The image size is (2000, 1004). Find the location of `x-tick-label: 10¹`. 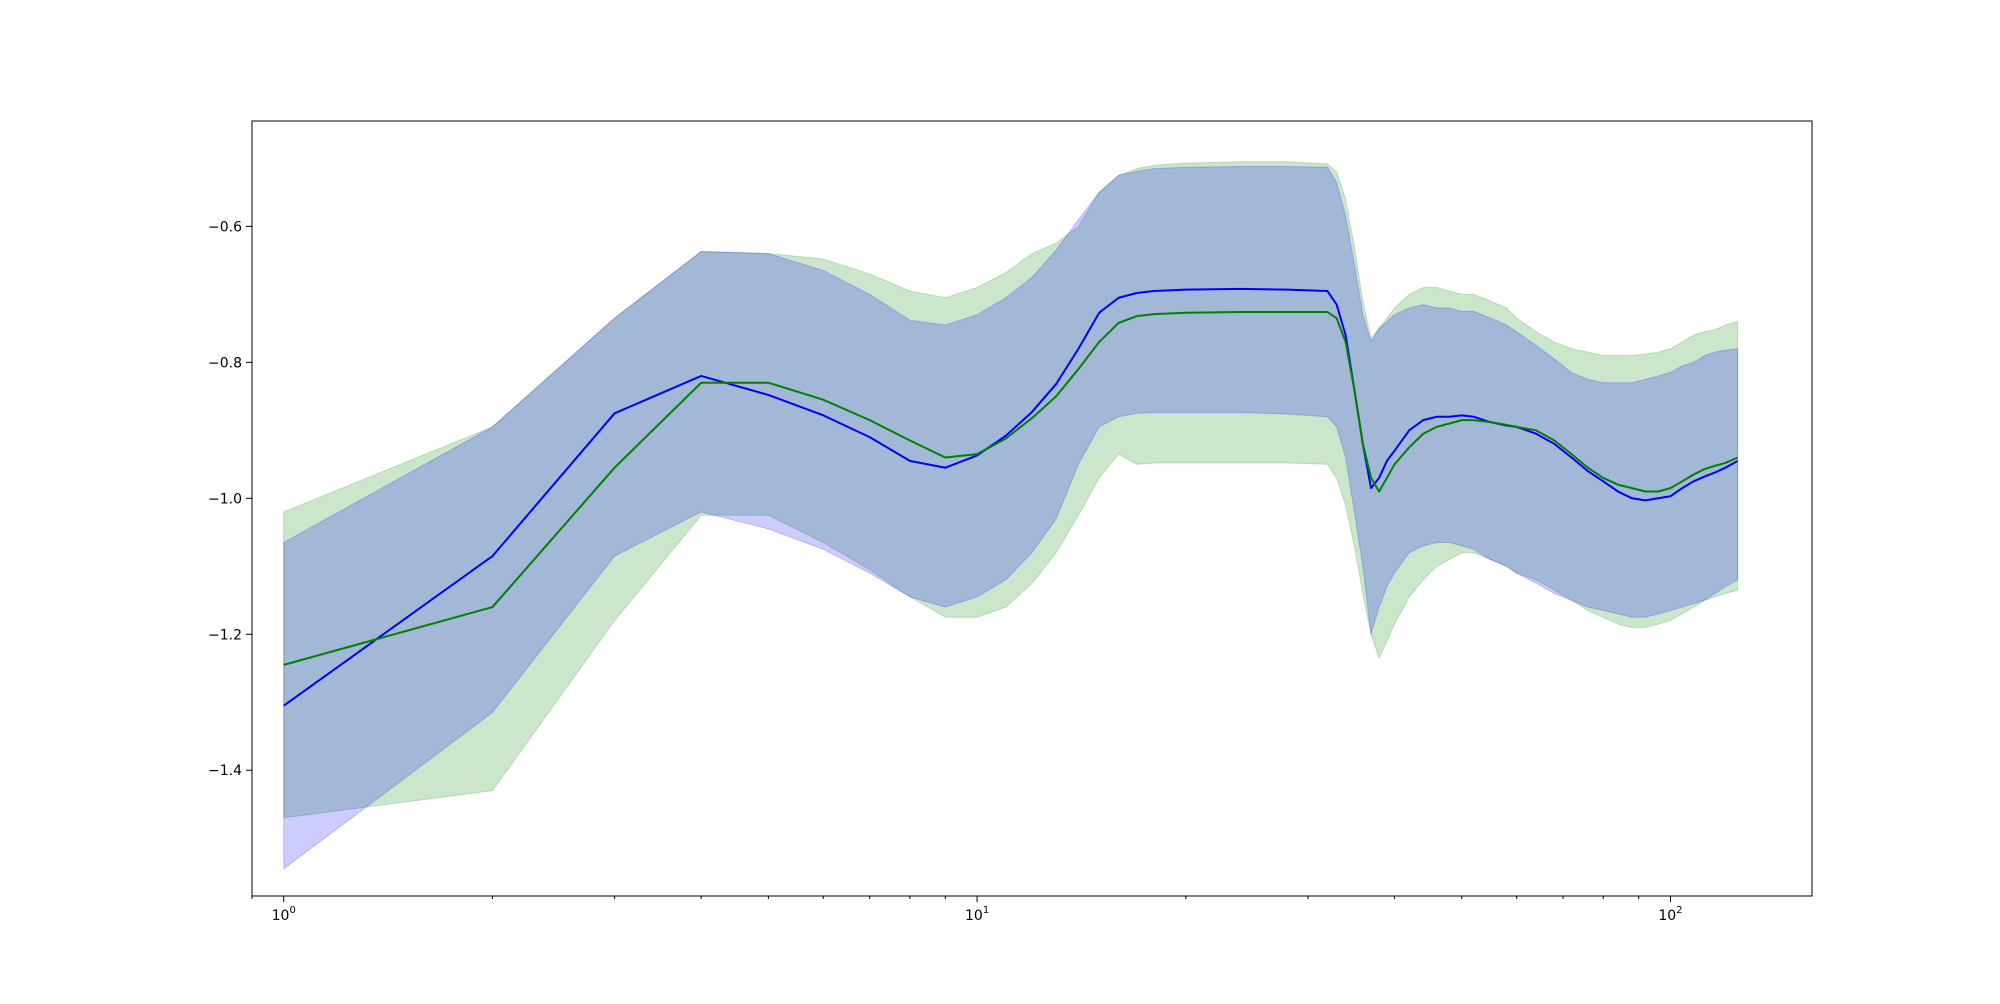

x-tick-label: 10¹ is located at coordinates (977, 914).